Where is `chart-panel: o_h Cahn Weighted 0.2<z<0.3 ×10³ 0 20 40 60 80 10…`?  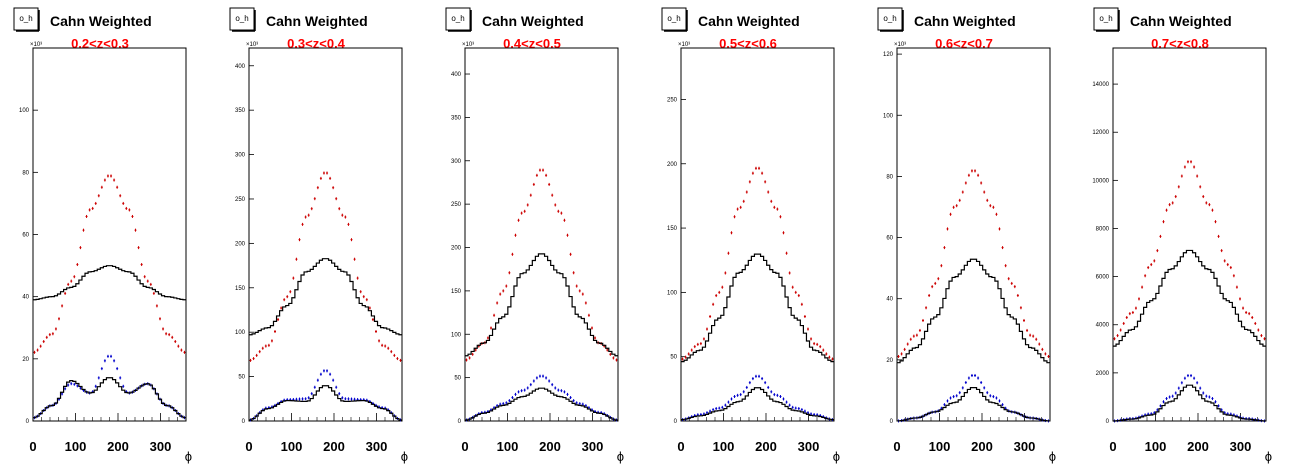 chart-panel: o_h Cahn Weighted 0.2<z<0.3 ×10³ 0 20 40 60 80 10… is located at coordinates (102, 235).